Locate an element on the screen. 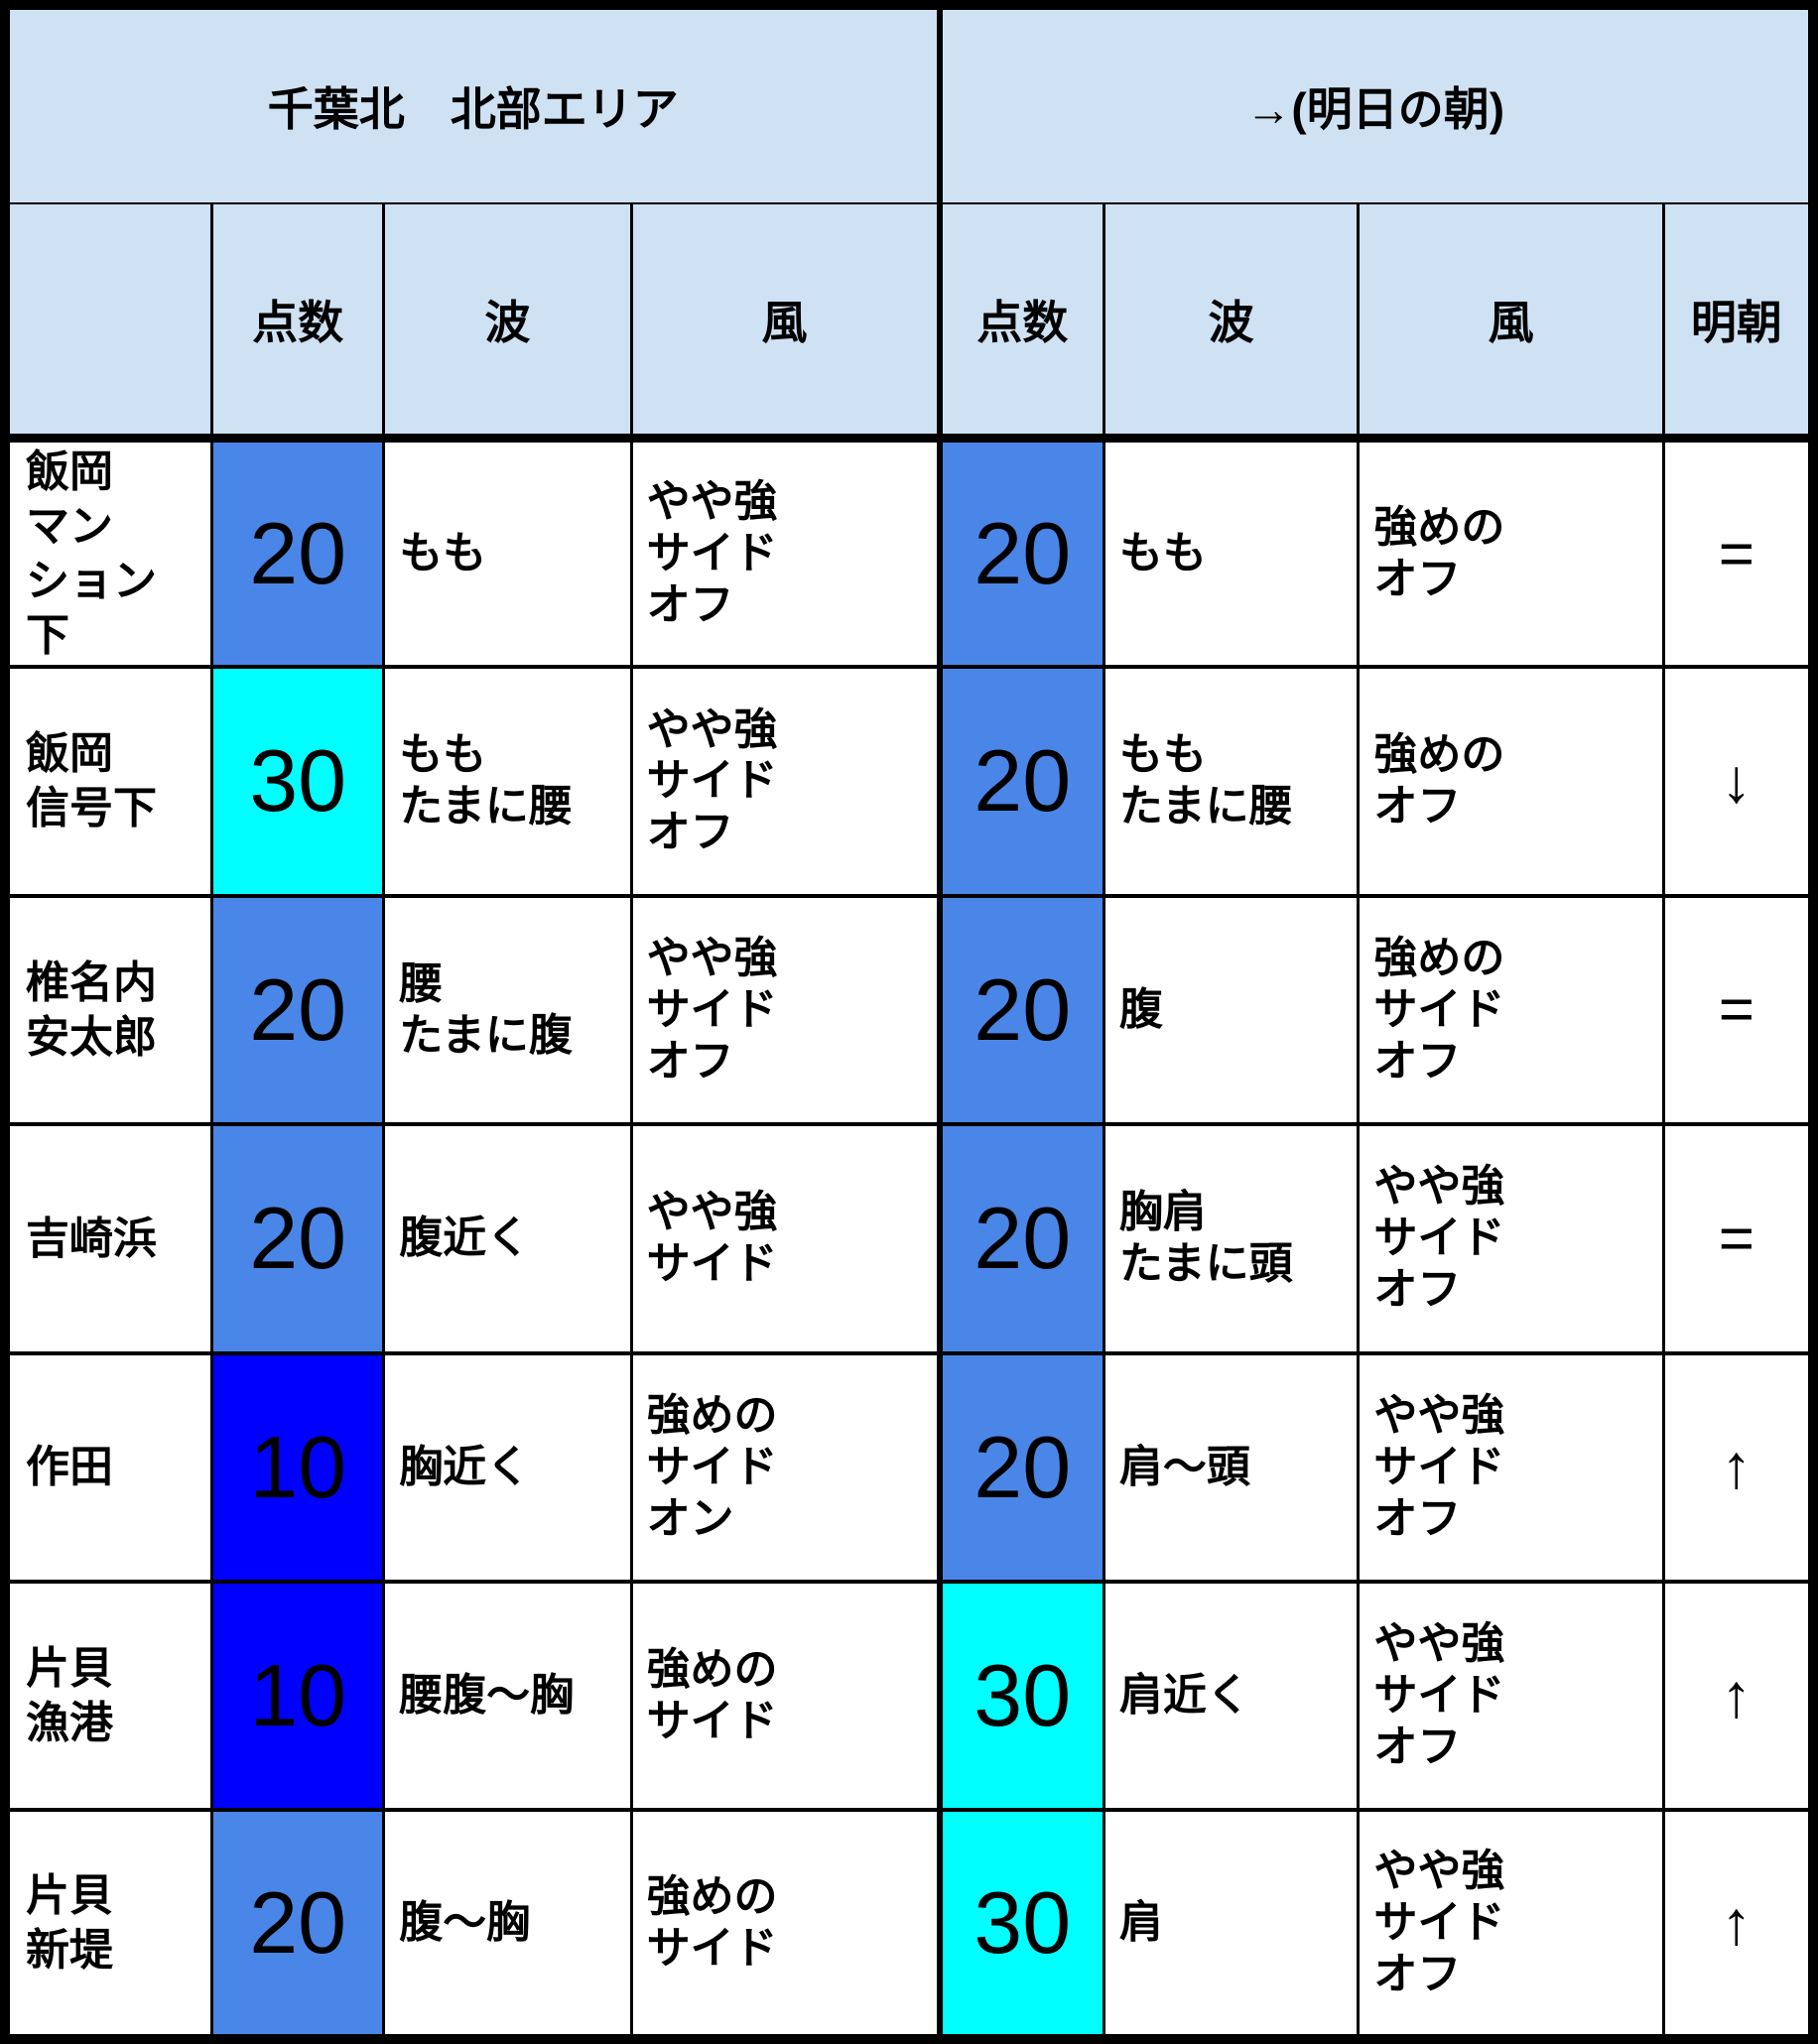 The height and width of the screenshot is (2044, 1818). trend-cell: ↓ is located at coordinates (1738, 781).